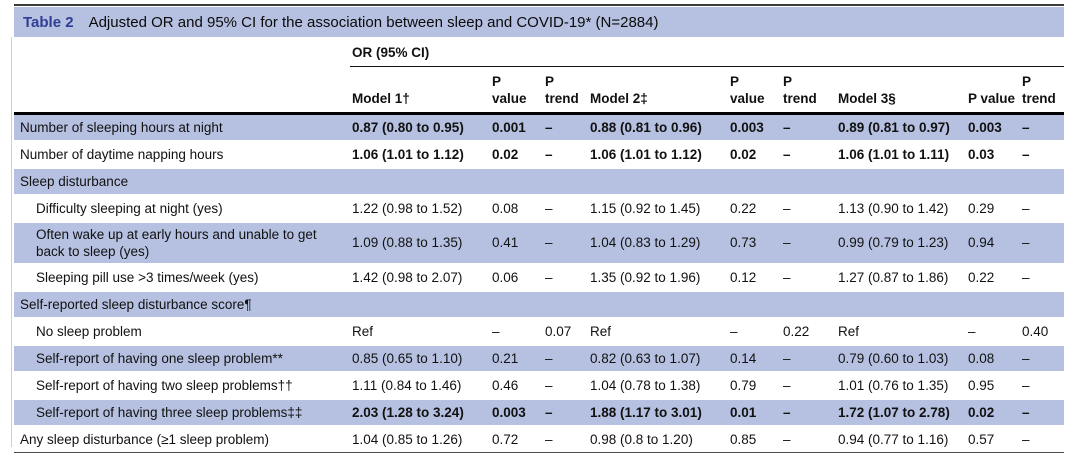  I want to click on cell: 2.03 (1.28 to 3.24), so click(420, 412).